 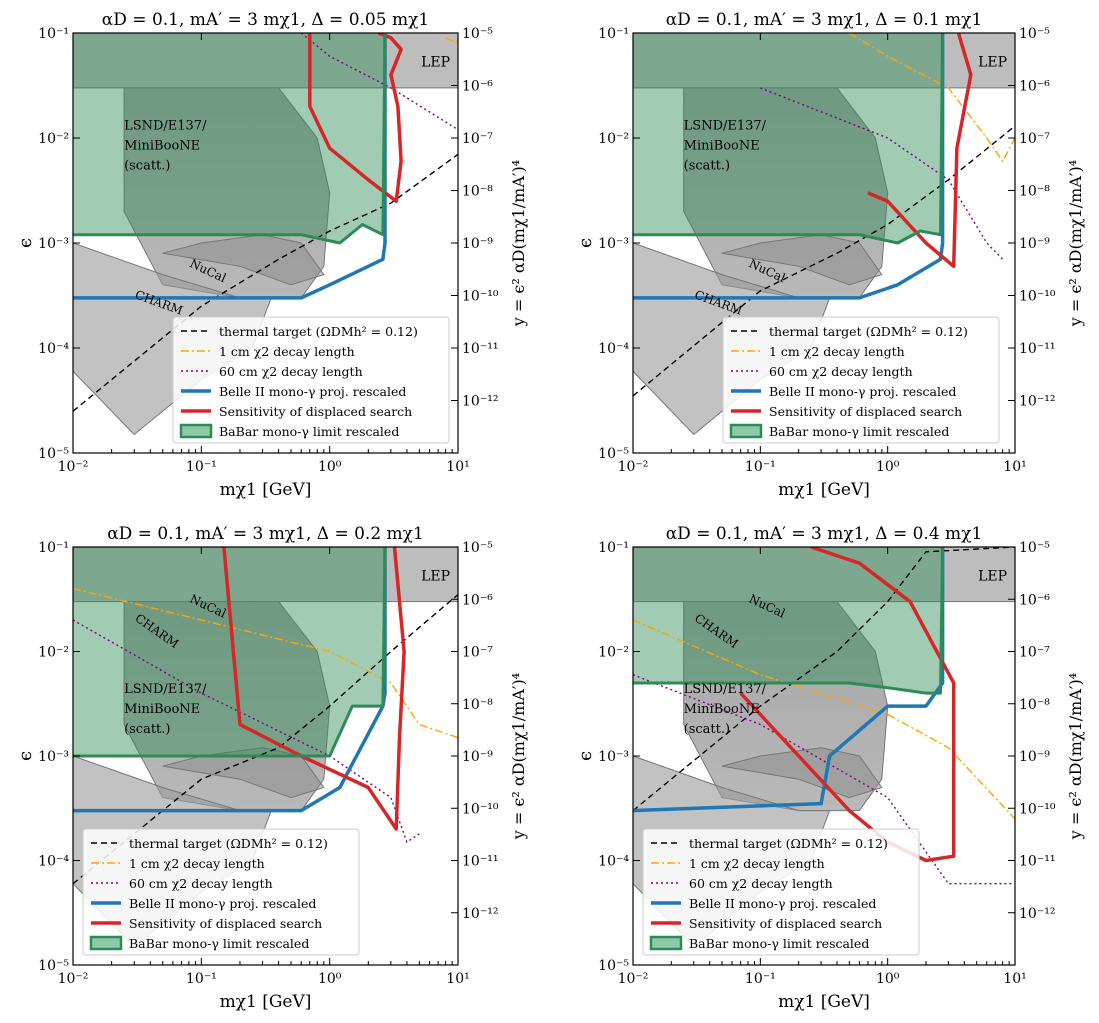 I want to click on panel-title: αD = 0.1, mA′ = 3 mχ1, Δ = 0.2 mχ1, so click(x=265, y=534).